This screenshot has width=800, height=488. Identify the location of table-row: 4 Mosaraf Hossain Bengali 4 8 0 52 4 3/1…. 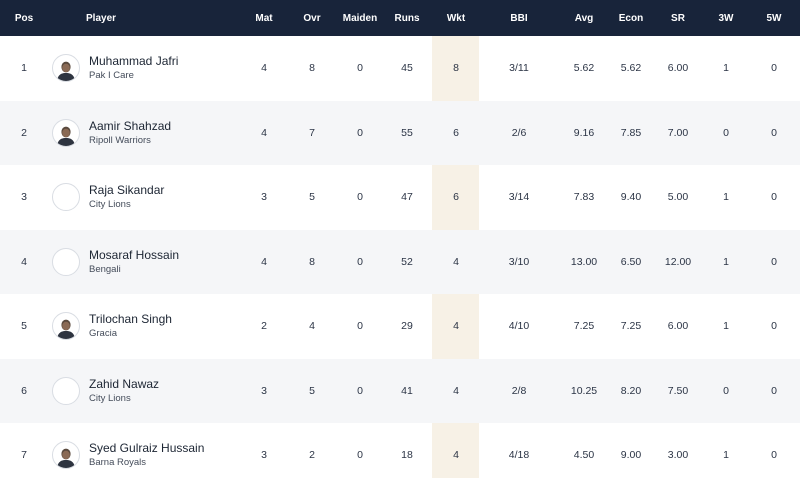
(400, 262).